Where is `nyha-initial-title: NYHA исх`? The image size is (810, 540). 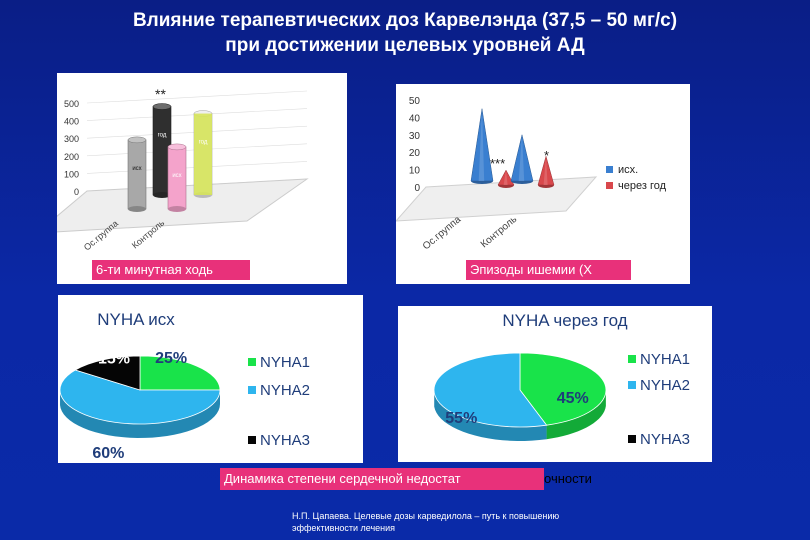
nyha-initial-title: NYHA исх is located at coordinates (136, 319).